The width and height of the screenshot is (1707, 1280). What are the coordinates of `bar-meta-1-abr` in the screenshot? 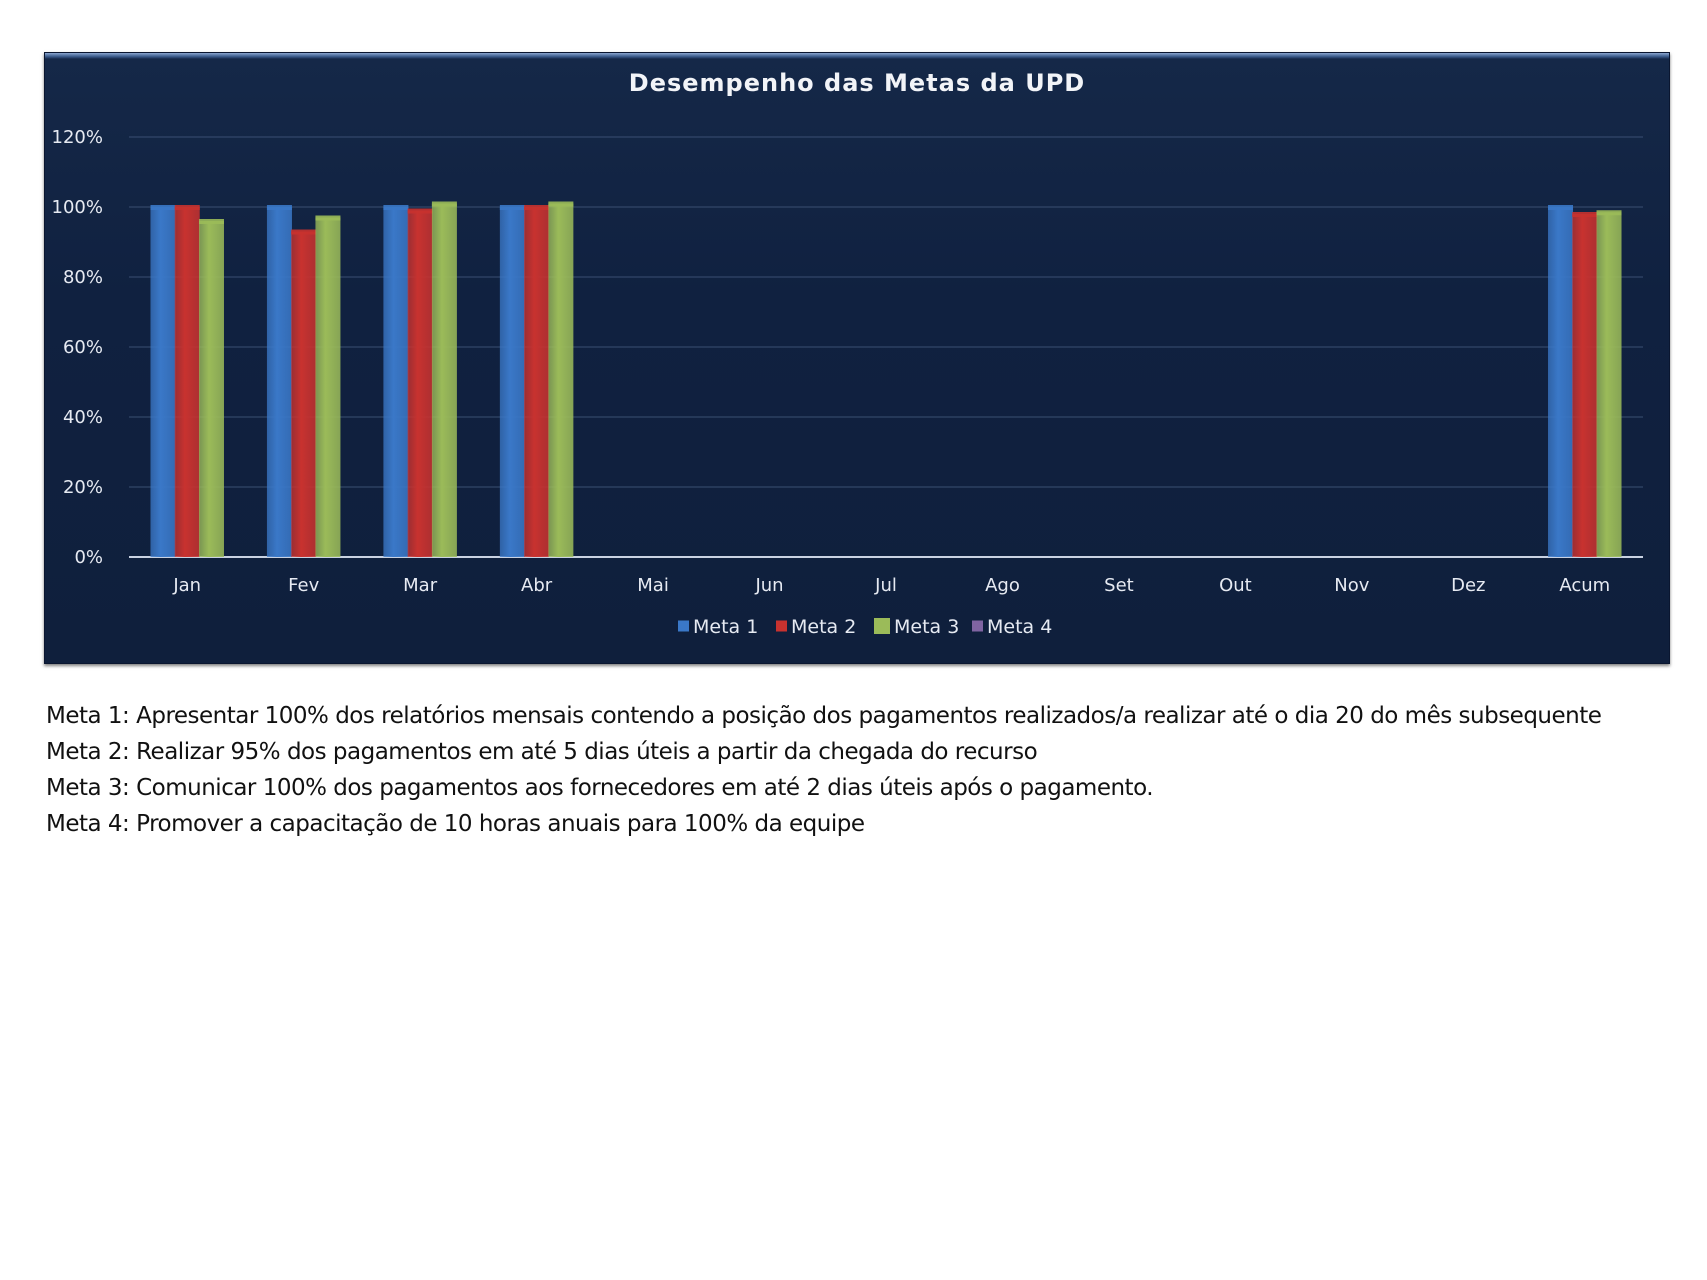 It's located at (512, 382).